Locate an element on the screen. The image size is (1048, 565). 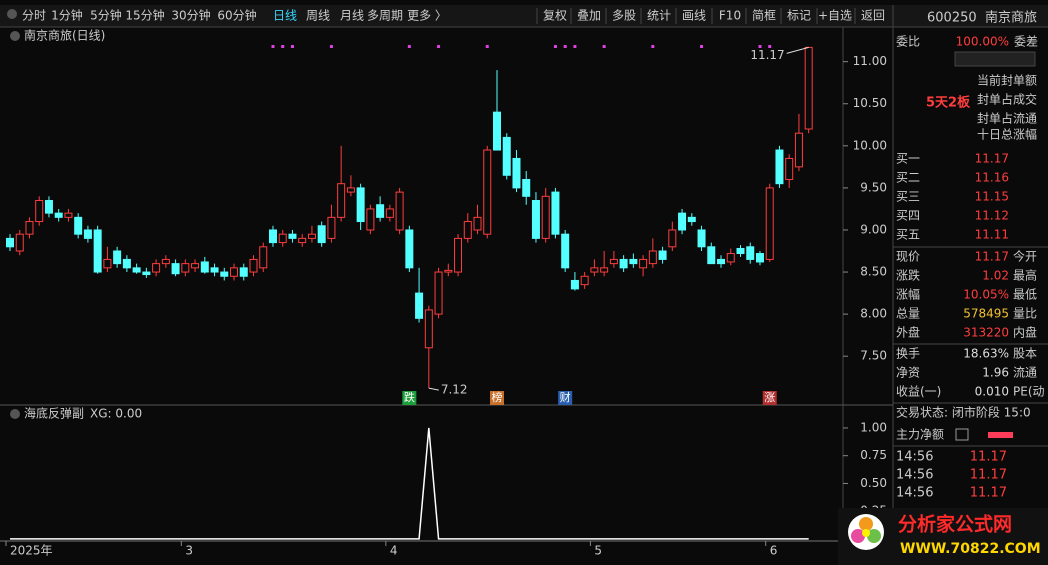
period-tab: 5分钟 is located at coordinates (106, 15).